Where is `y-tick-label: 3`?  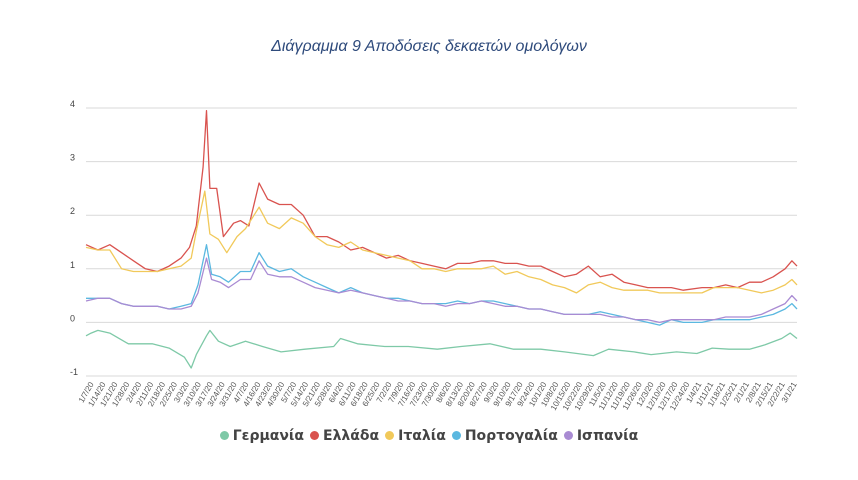 y-tick-label: 3 is located at coordinates (72, 158).